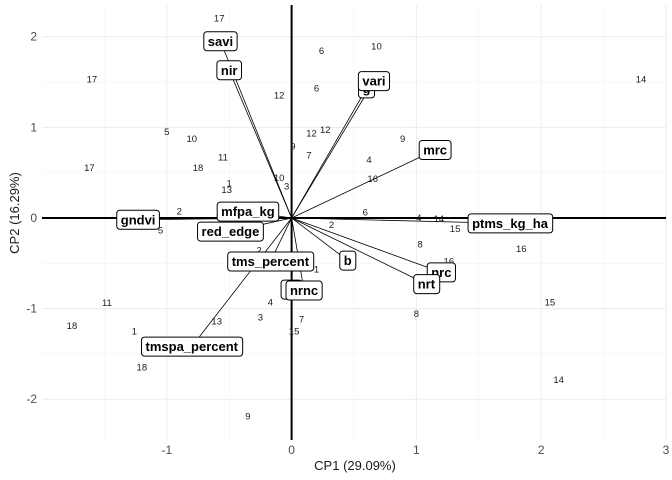 The width and height of the screenshot is (672, 480). I want to click on y-tick-label: -1, so click(31, 309).